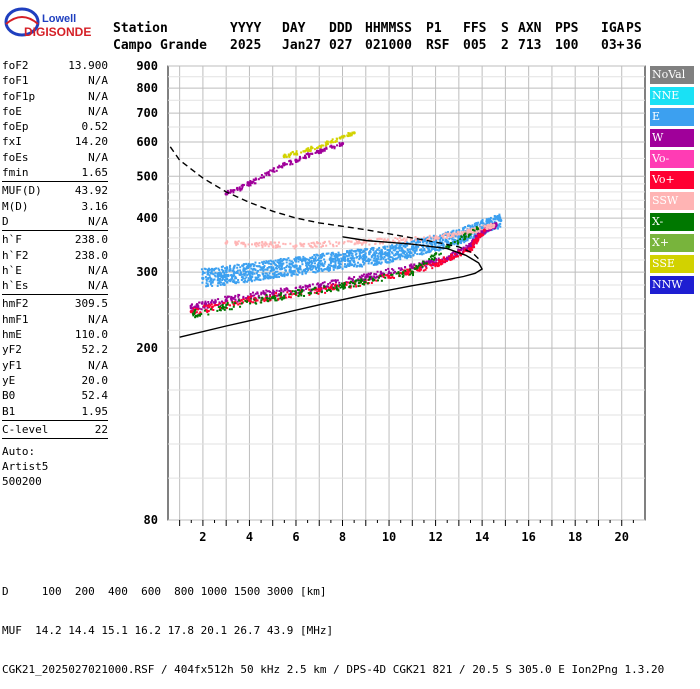 The width and height of the screenshot is (700, 689). What do you see at coordinates (9, 396) in the screenshot?
I see `parameter-label: B0` at bounding box center [9, 396].